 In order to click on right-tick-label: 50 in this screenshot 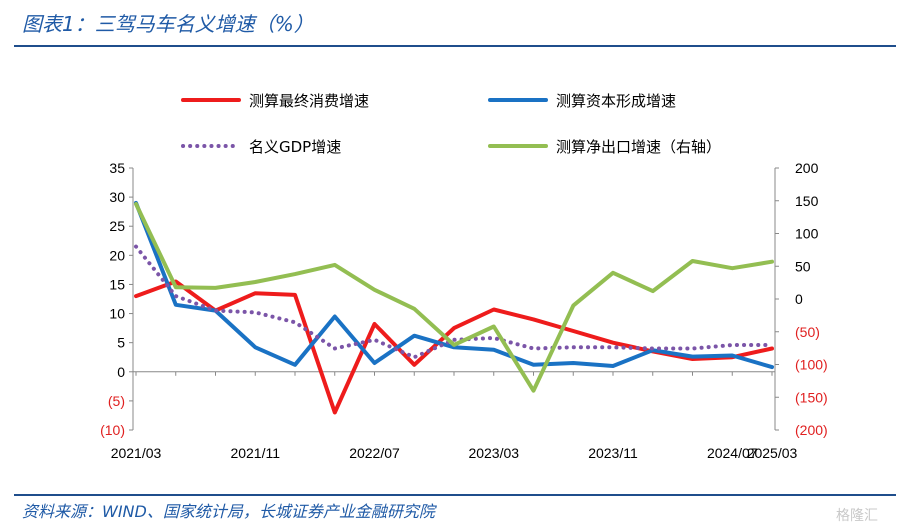, I will do `click(803, 266)`.